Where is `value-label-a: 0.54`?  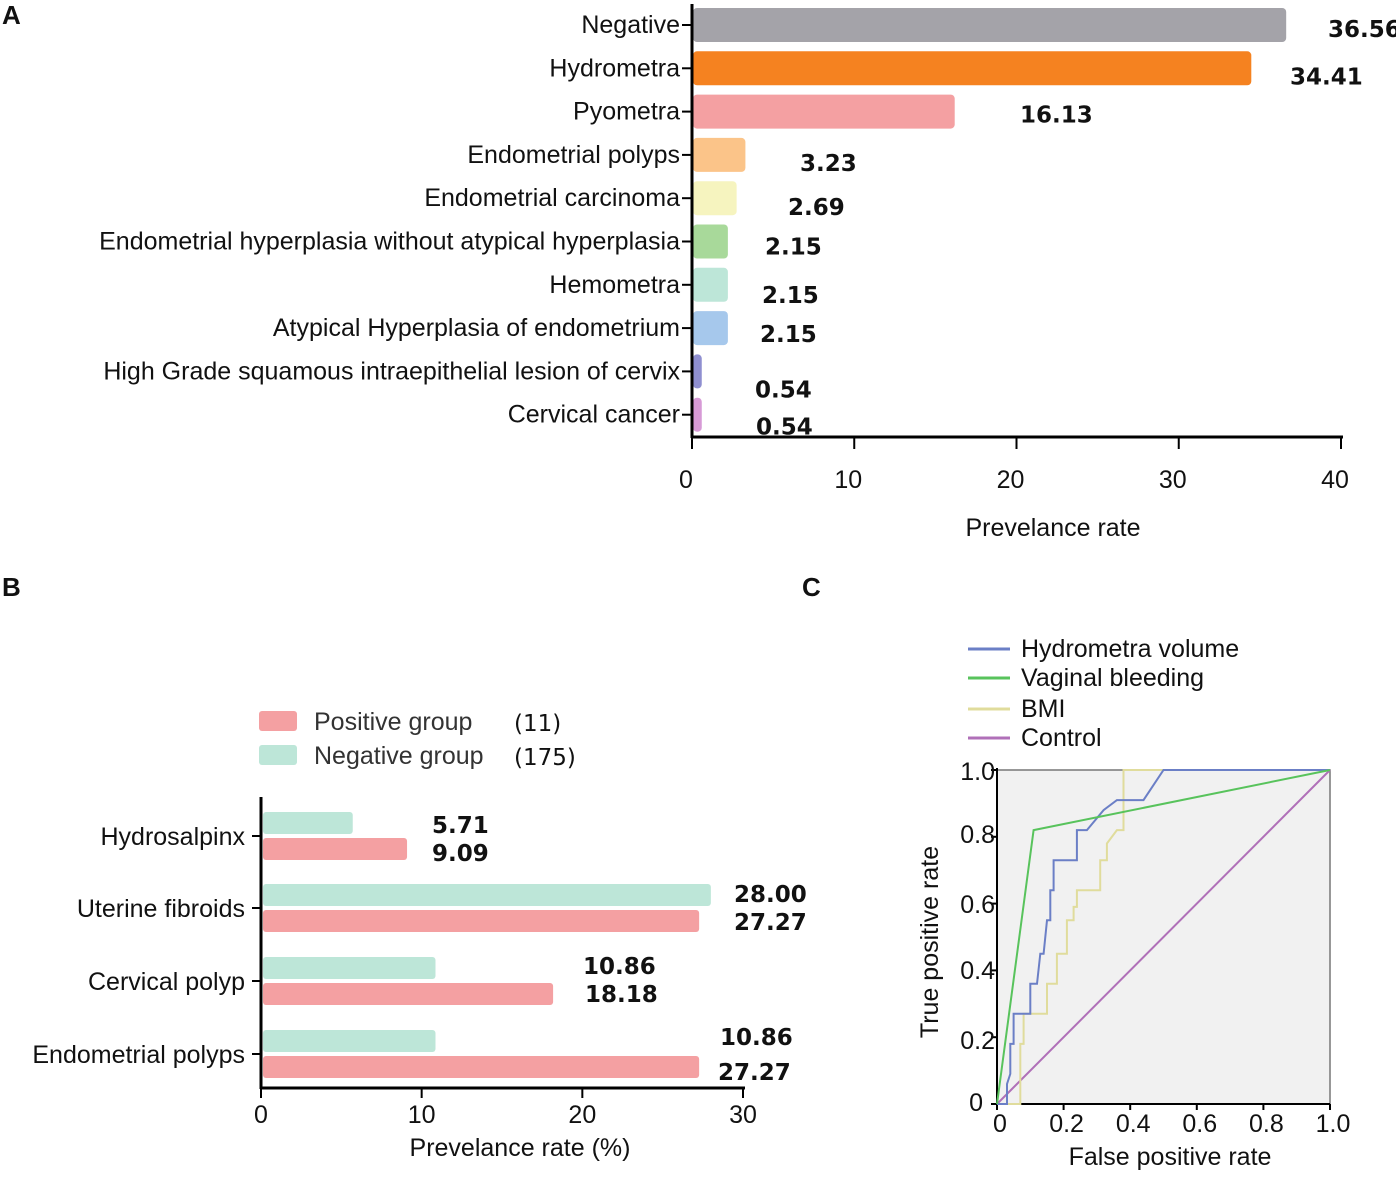 value-label-a: 0.54 is located at coordinates (783, 390).